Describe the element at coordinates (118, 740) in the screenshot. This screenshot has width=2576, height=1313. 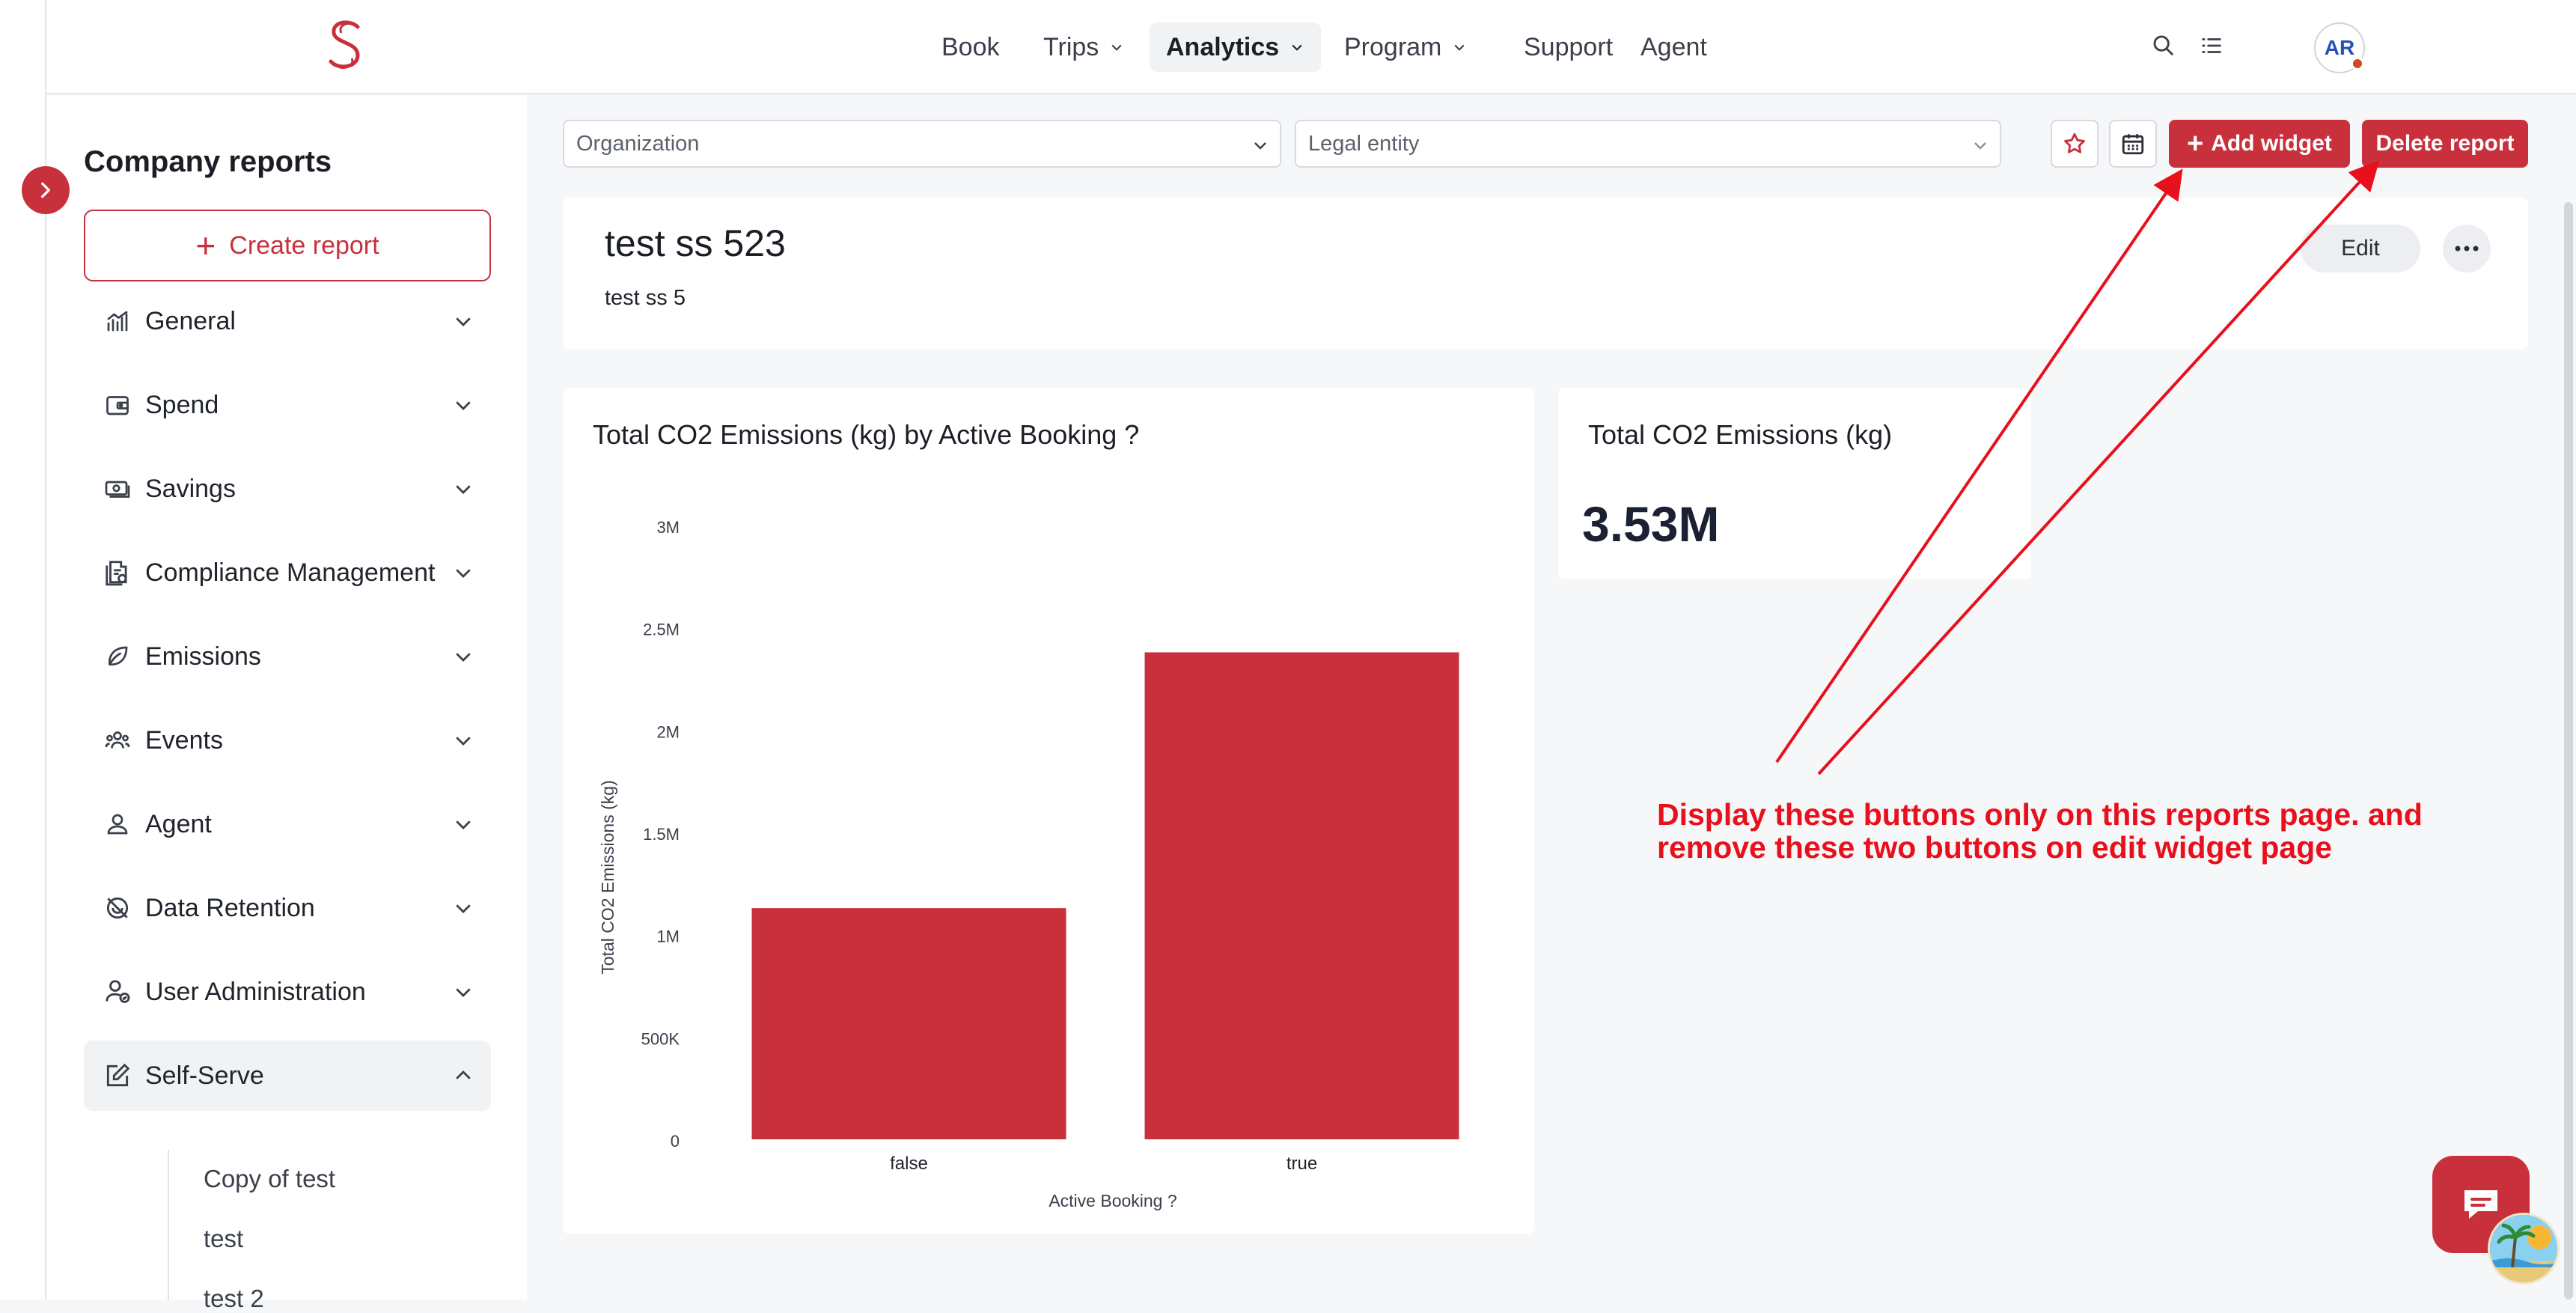
I see `people-icon` at that location.